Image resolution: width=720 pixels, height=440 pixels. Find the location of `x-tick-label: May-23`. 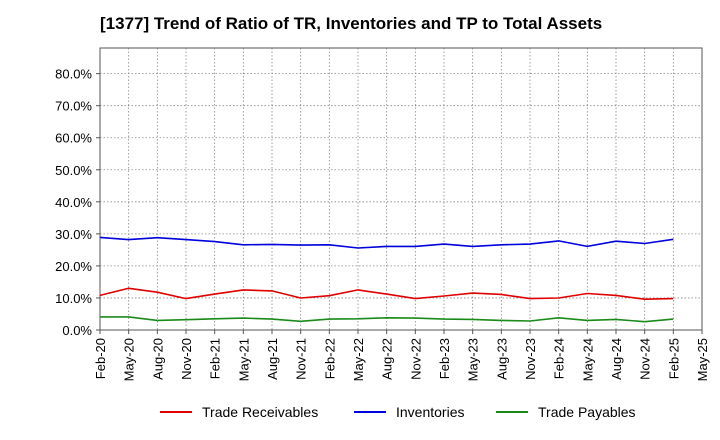

x-tick-label: May-23 is located at coordinates (473, 359).